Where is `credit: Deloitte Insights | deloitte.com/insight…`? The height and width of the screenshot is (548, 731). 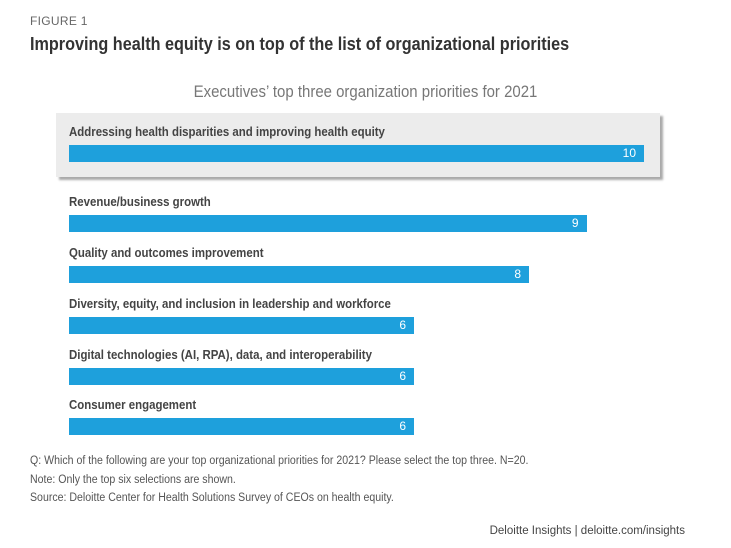
credit: Deloitte Insights | deloitte.com/insight… is located at coordinates (587, 531).